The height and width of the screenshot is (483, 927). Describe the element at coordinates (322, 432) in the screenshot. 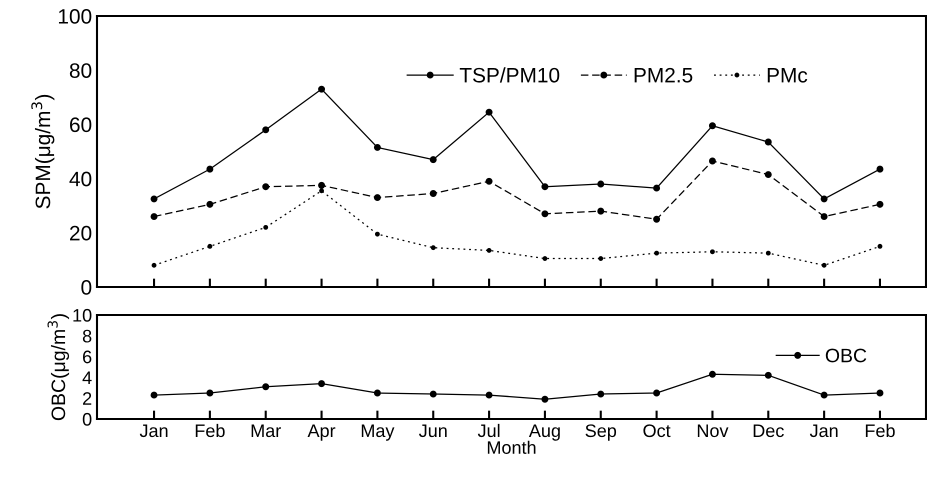

I see `x-tick-label: Apr` at that location.